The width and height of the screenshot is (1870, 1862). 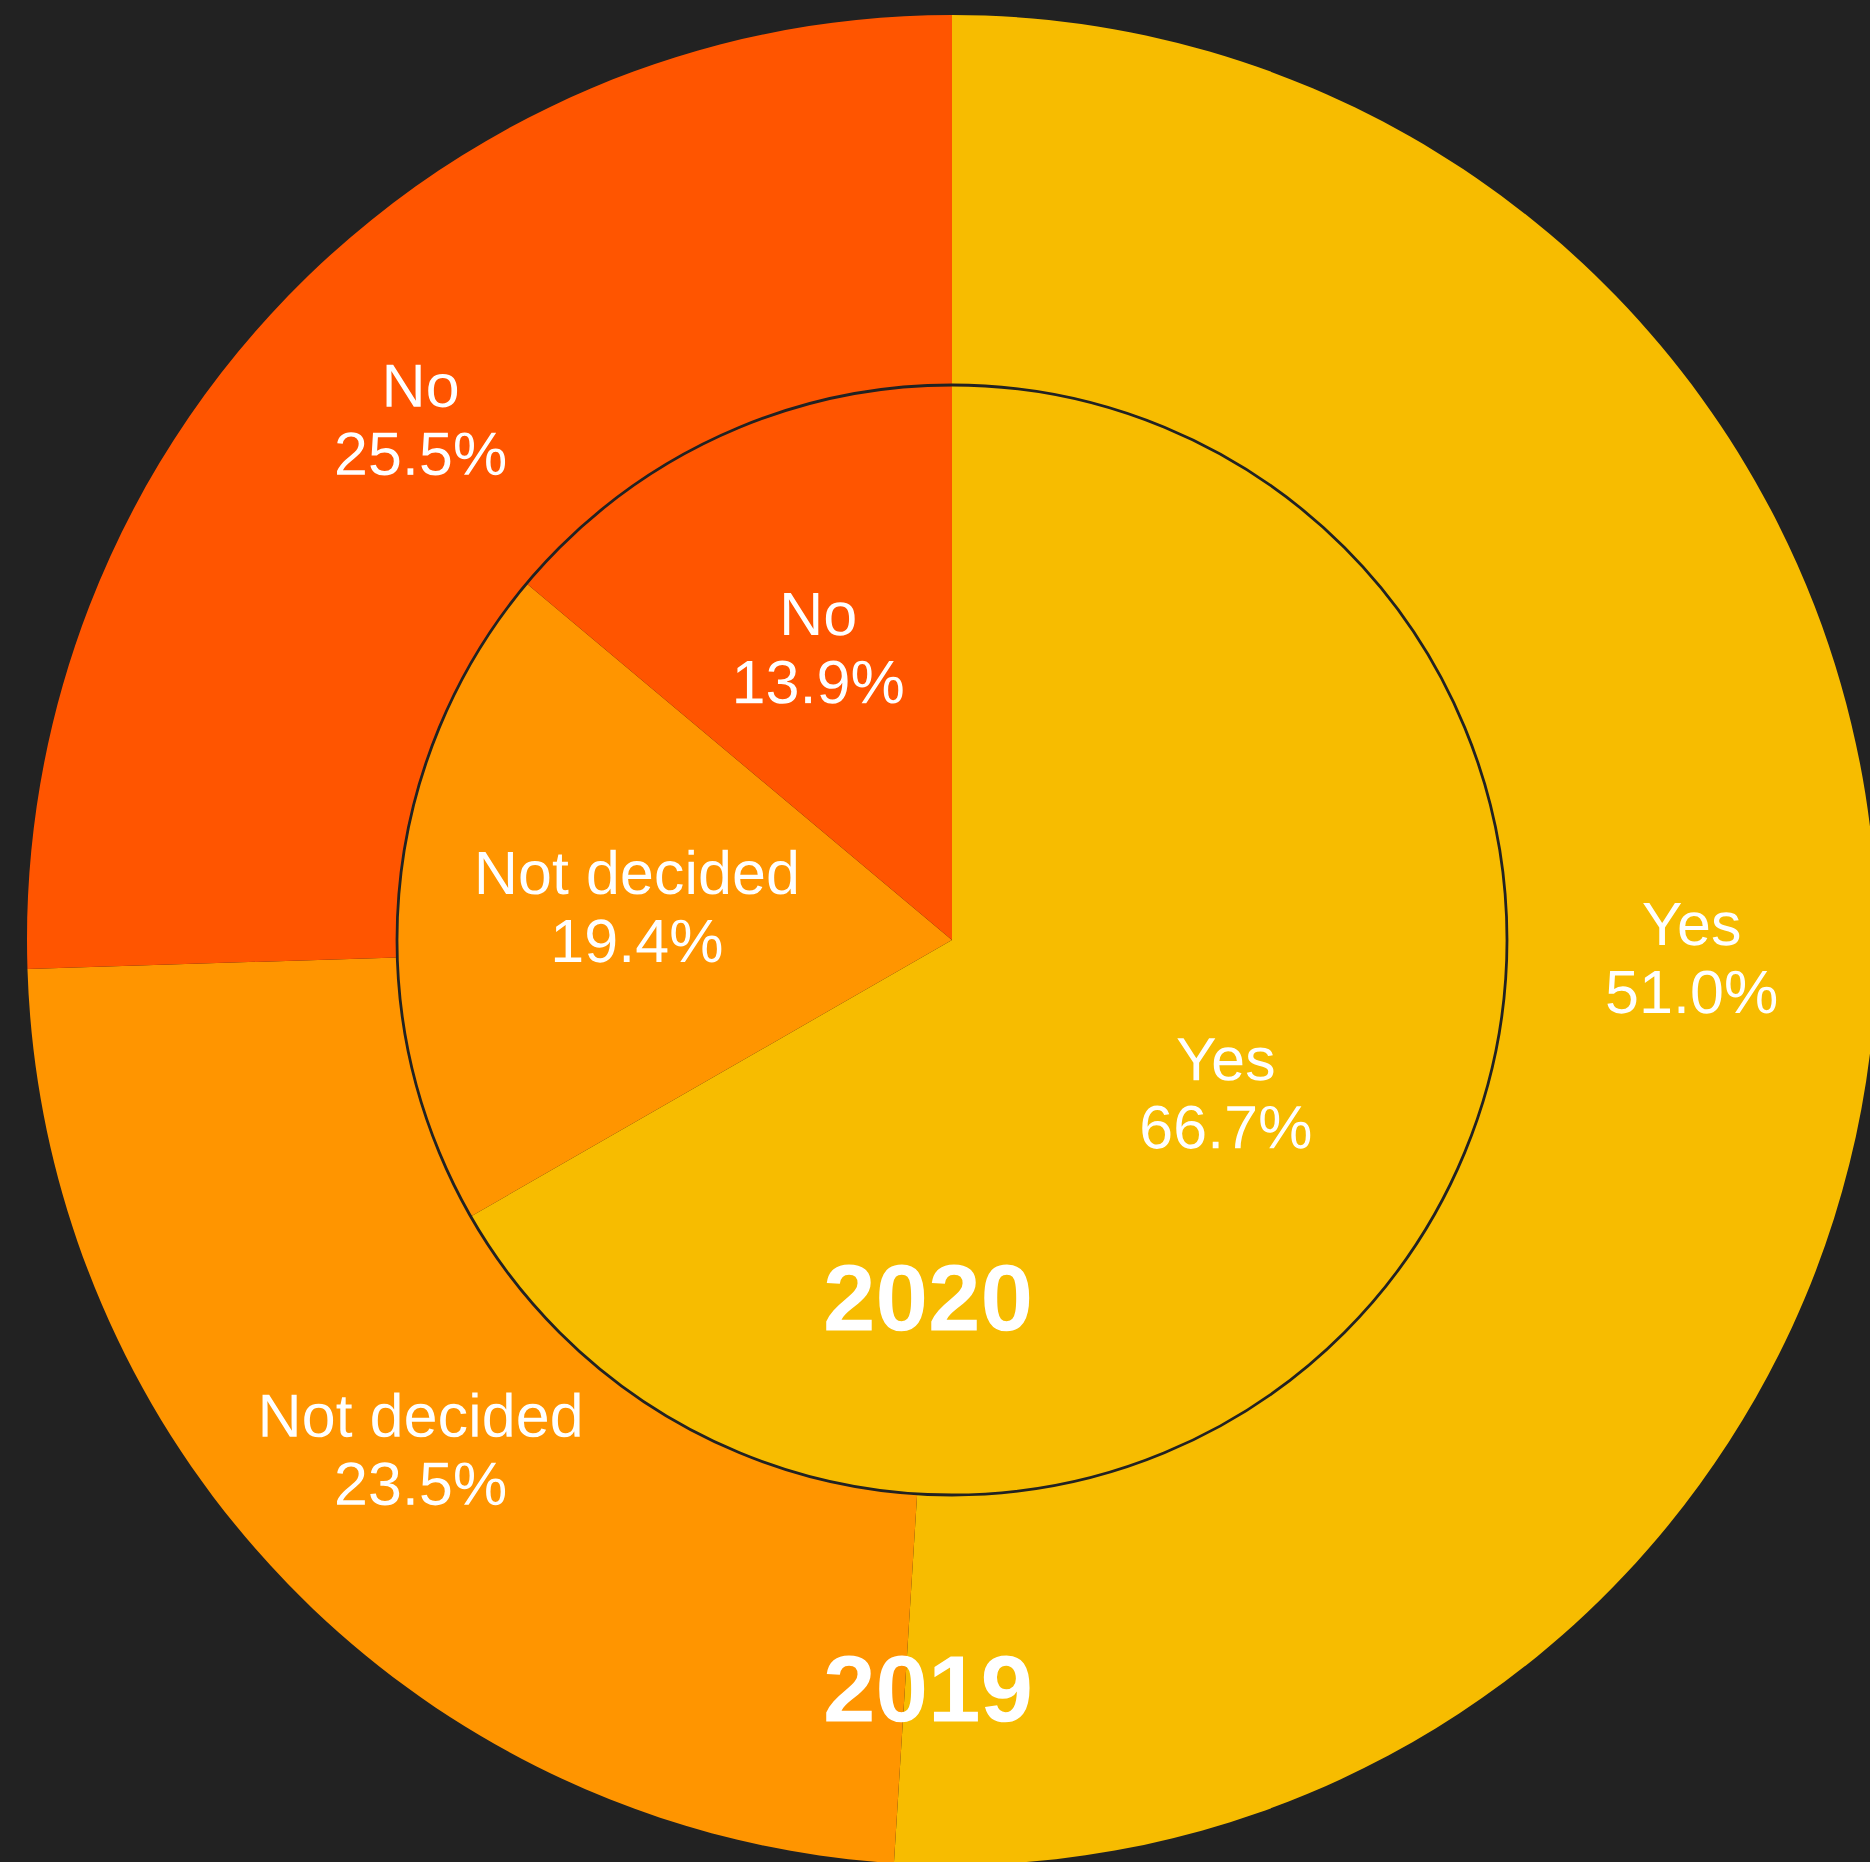 I want to click on data-label: 13.9%, so click(x=819, y=682).